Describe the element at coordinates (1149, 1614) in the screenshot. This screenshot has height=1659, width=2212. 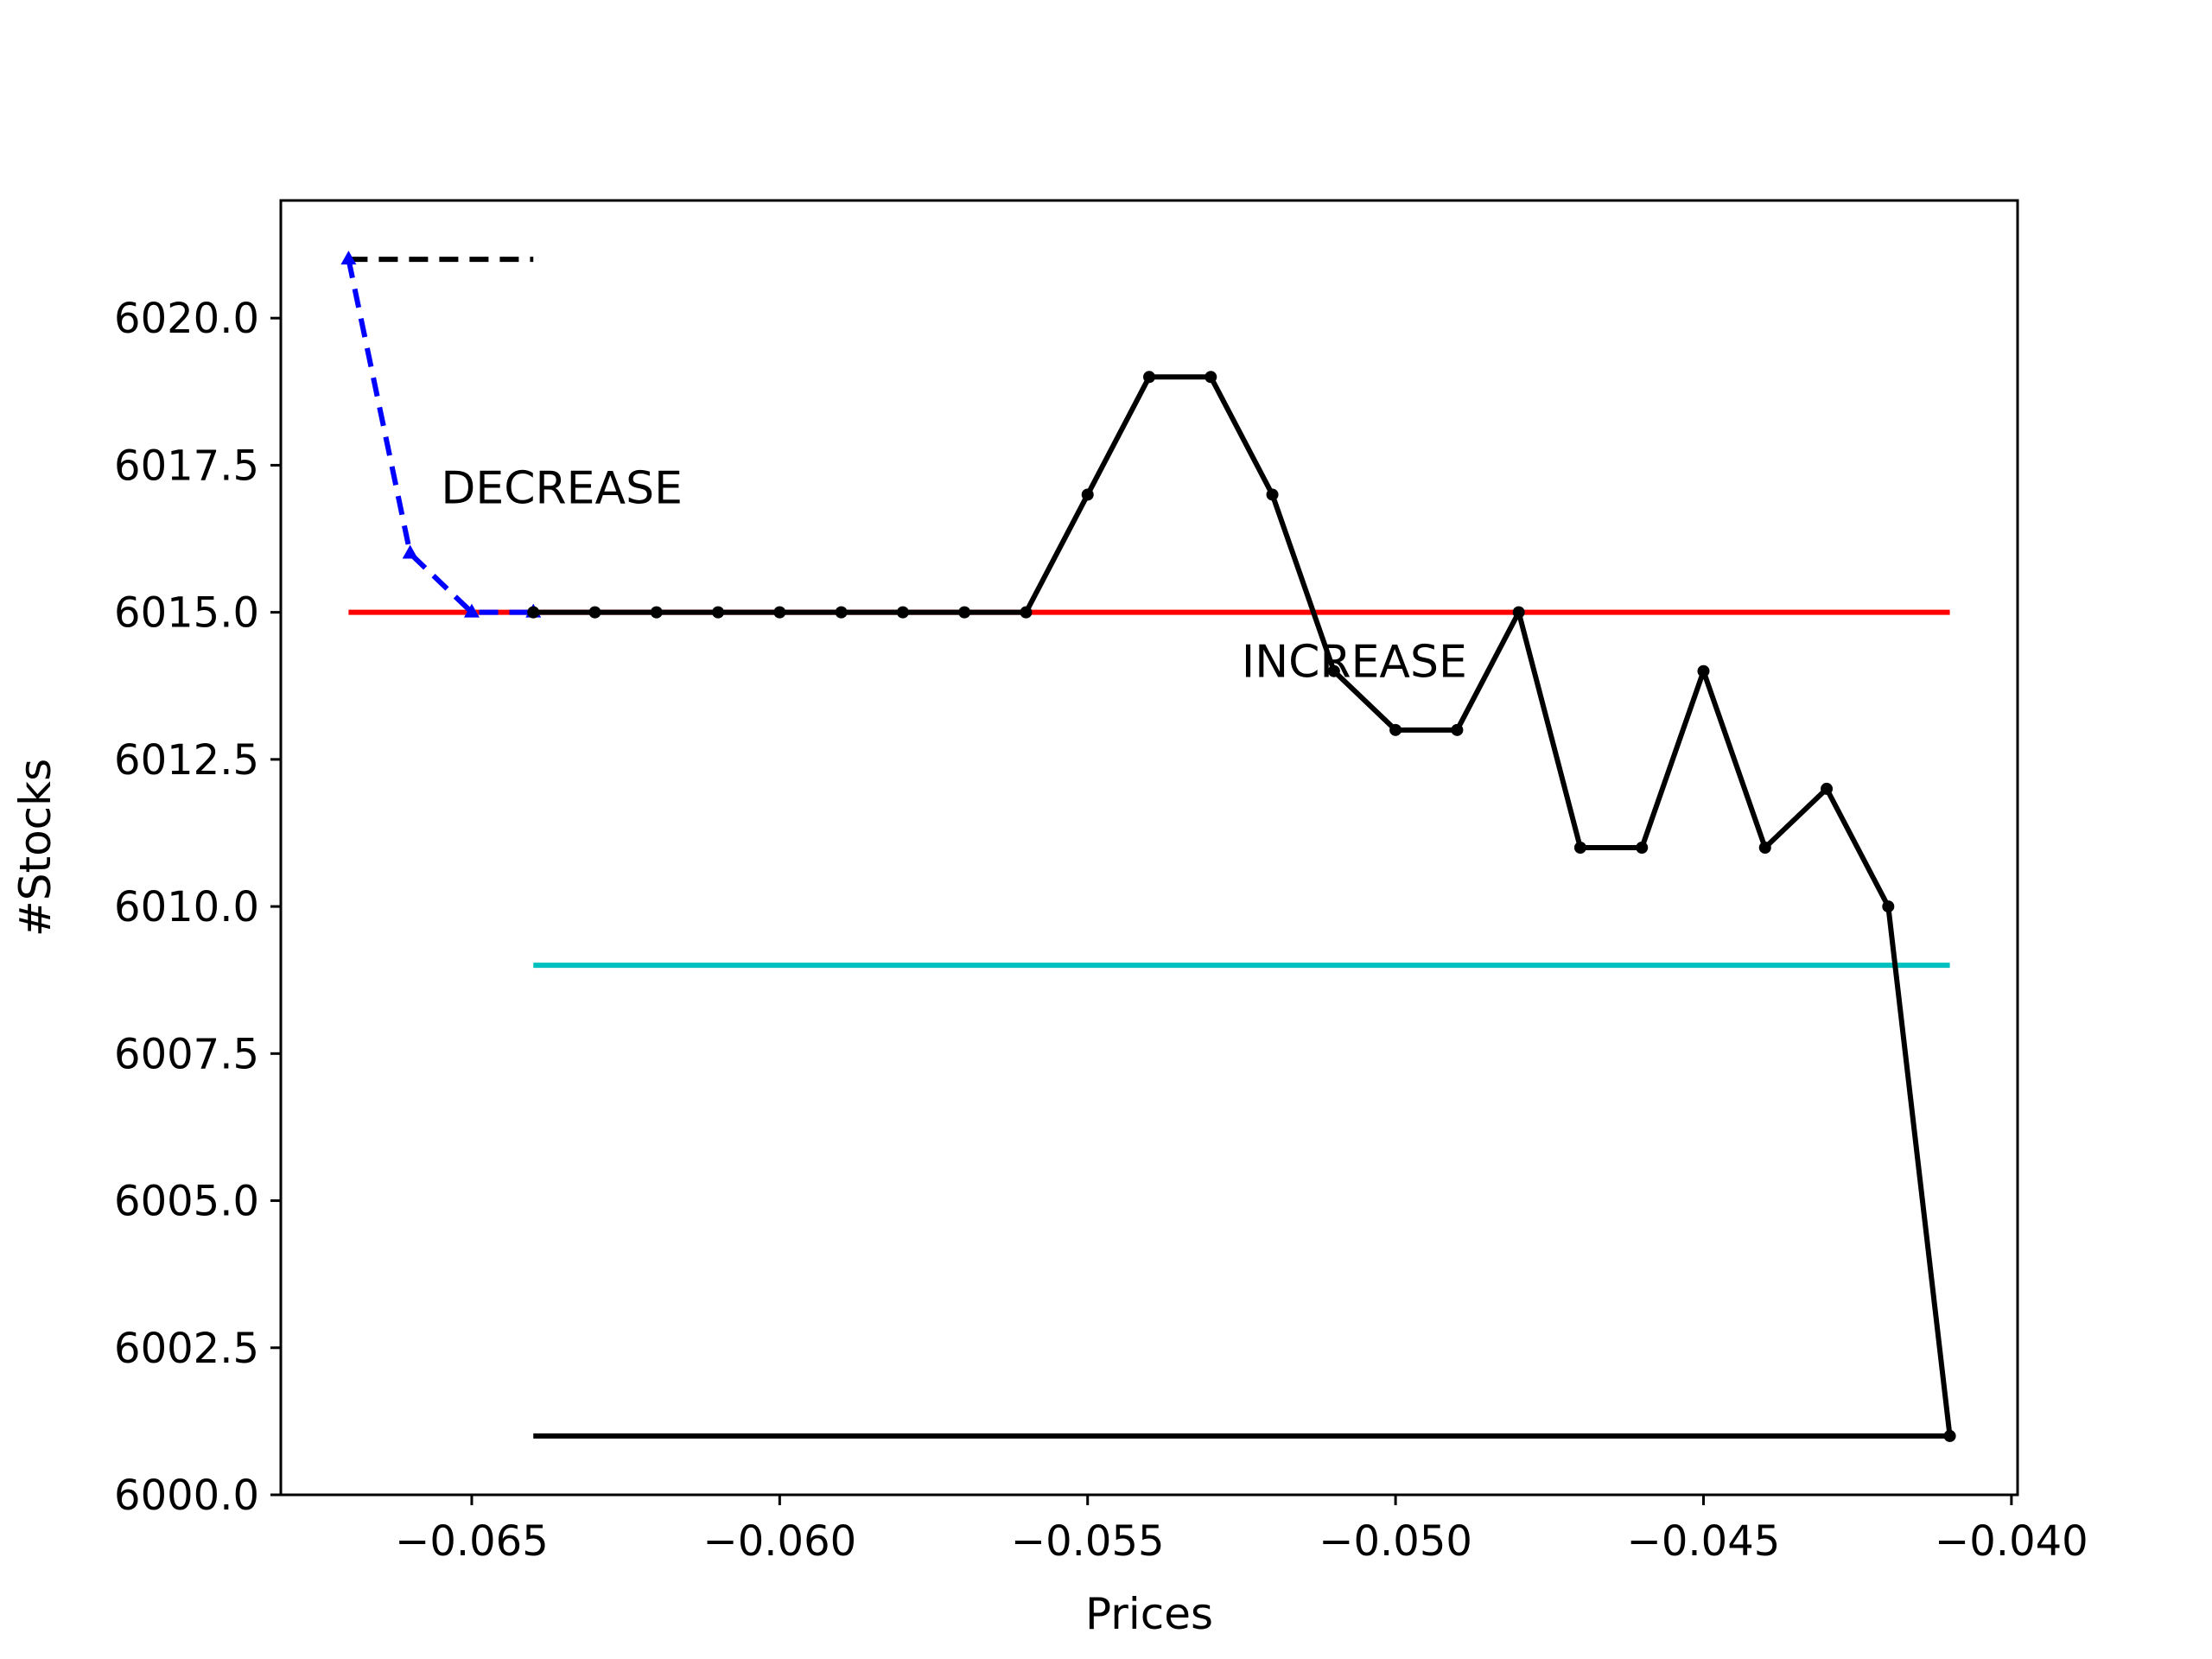
I see `x-axis-label: Prices` at that location.